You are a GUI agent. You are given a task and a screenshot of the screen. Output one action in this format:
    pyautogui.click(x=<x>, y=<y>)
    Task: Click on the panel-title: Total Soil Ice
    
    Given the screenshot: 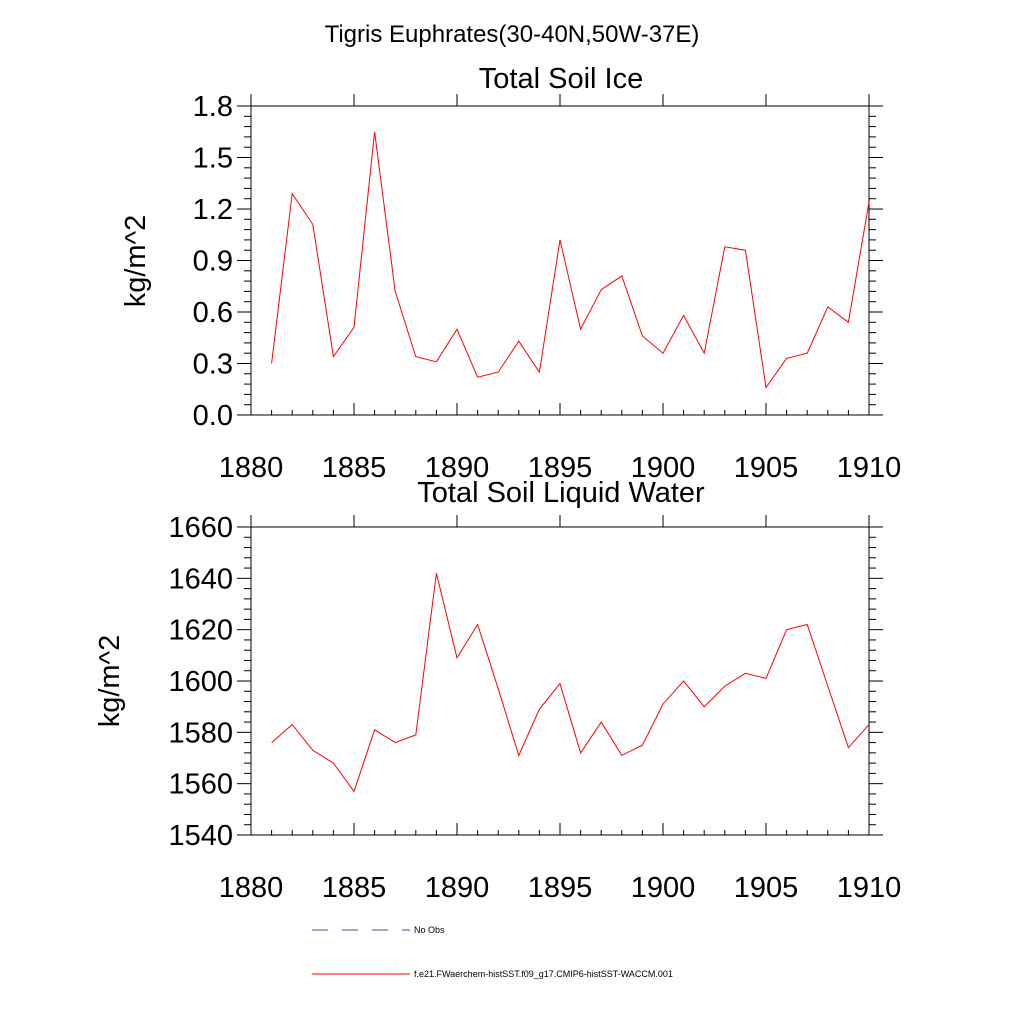 What is the action you would take?
    pyautogui.click(x=561, y=79)
    